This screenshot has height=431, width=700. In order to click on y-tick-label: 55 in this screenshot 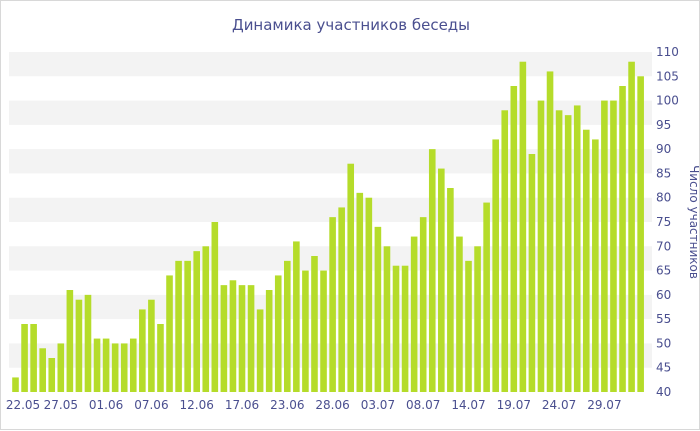, I will do `click(663, 319)`.